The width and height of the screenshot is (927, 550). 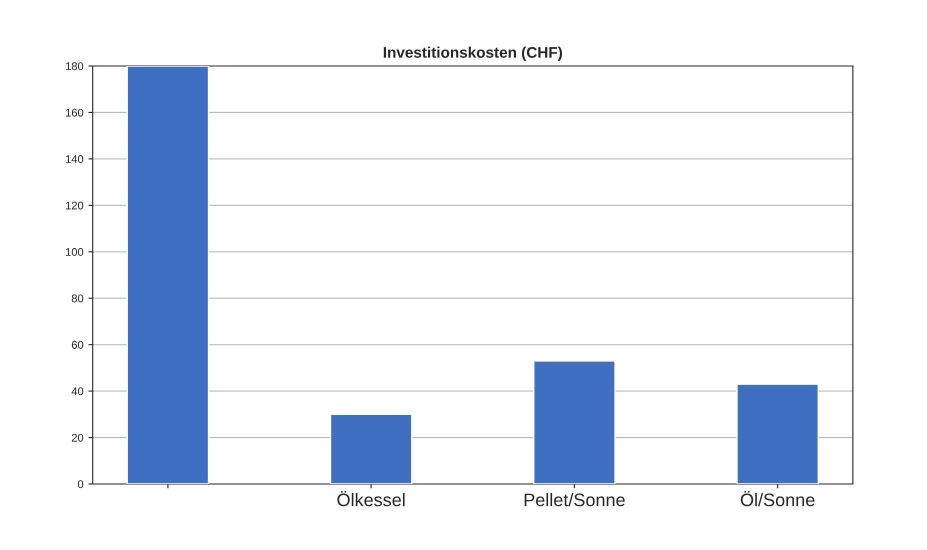 I want to click on y-tick-label: 100, so click(x=75, y=252).